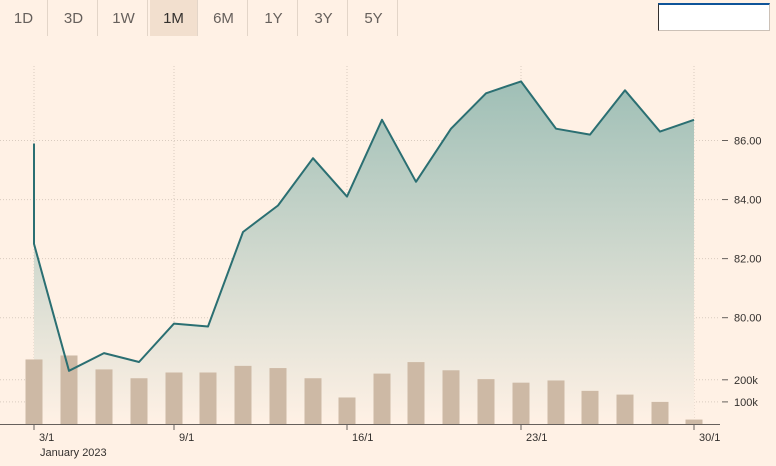 The width and height of the screenshot is (776, 466). Describe the element at coordinates (714, 17) in the screenshot. I see `search-input` at that location.